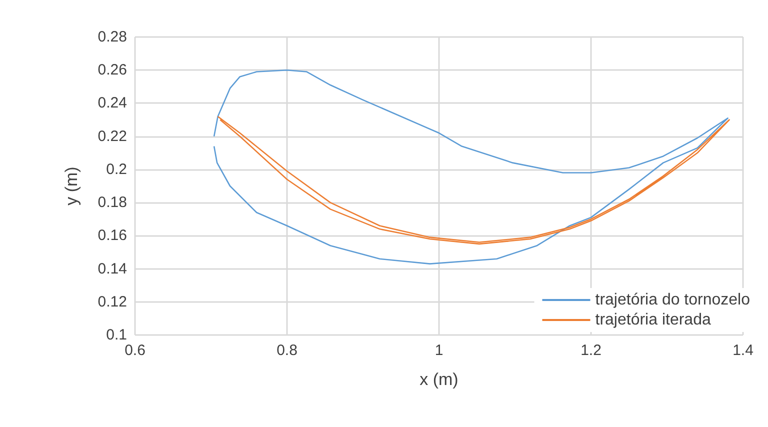 The image size is (768, 427). What do you see at coordinates (71, 186) in the screenshot?
I see `y-axis-title: y (m)` at bounding box center [71, 186].